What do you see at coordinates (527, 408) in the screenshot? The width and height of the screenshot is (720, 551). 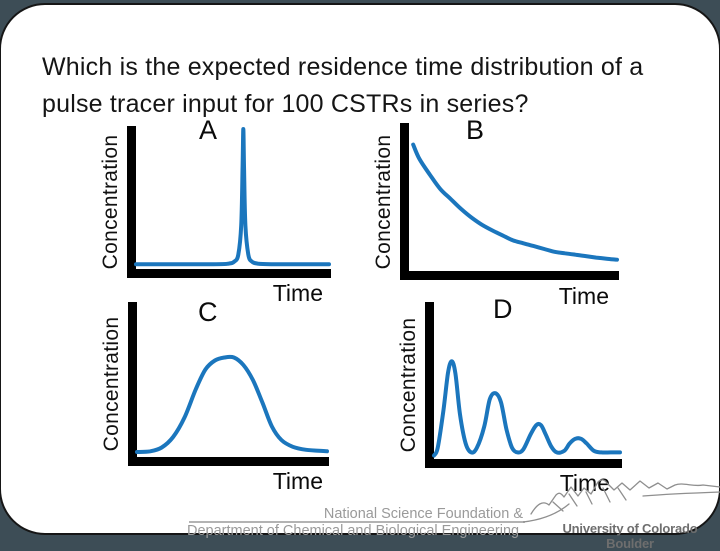 I see `curve-D` at bounding box center [527, 408].